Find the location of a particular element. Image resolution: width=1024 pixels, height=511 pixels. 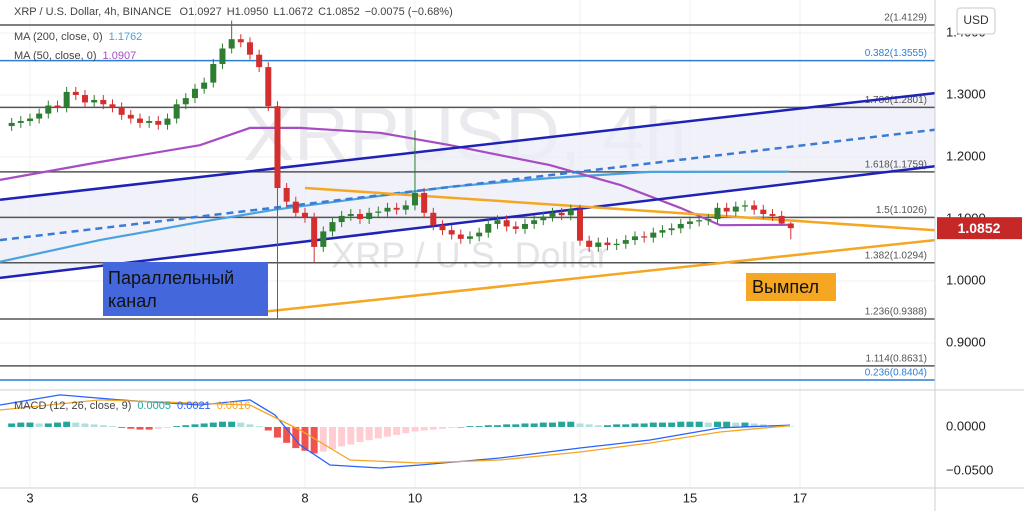

x-tick-label: 8 is located at coordinates (304, 497).